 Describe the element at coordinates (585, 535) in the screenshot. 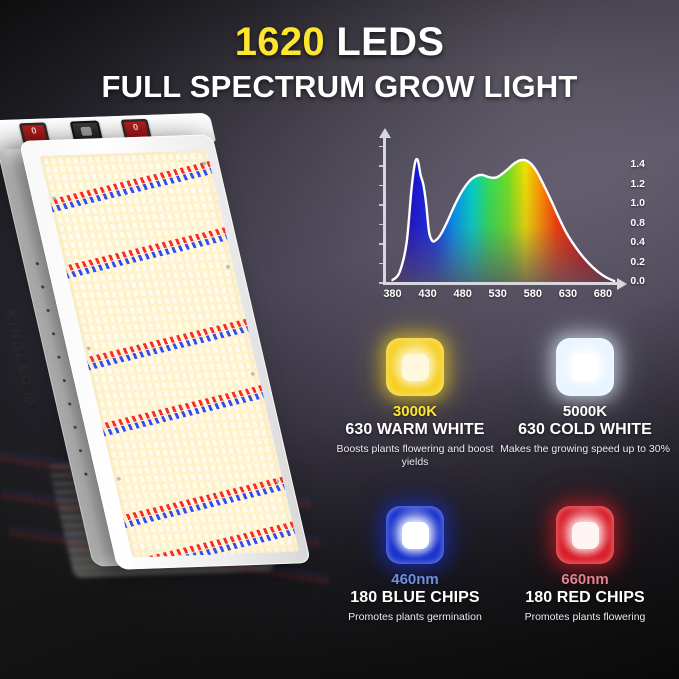

I see `red-led-chip-icon` at that location.